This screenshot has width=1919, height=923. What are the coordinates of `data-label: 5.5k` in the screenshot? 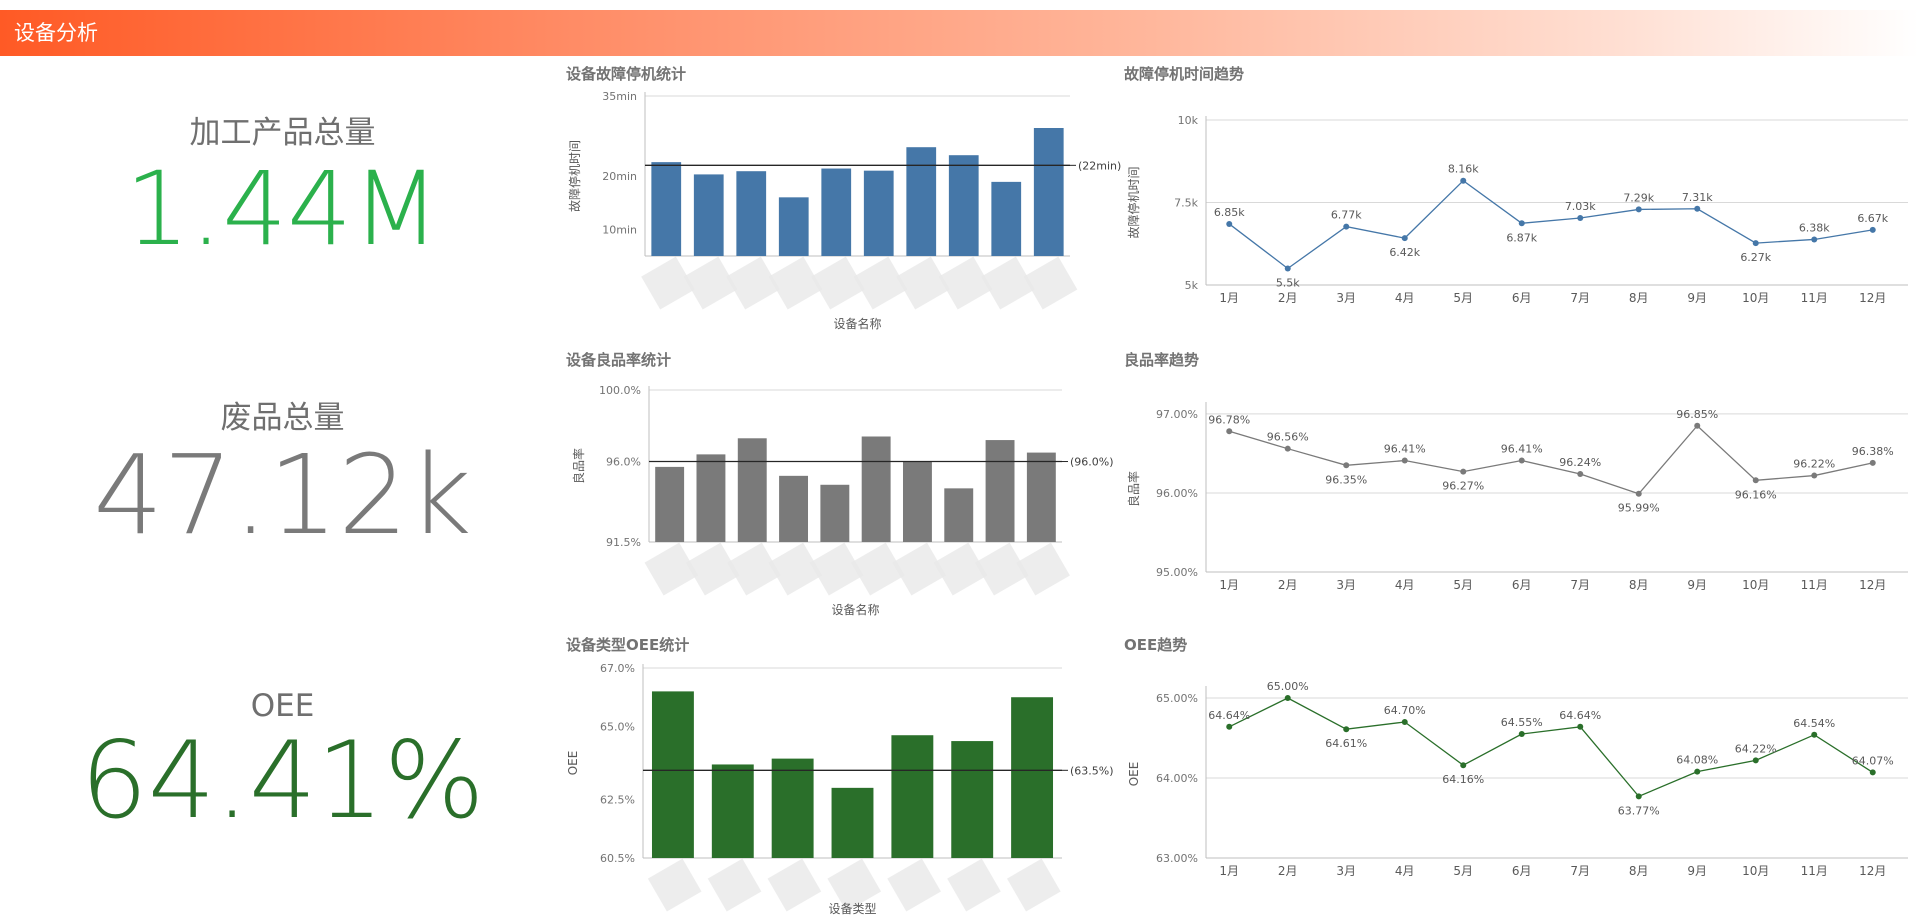 It's located at (1288, 283).